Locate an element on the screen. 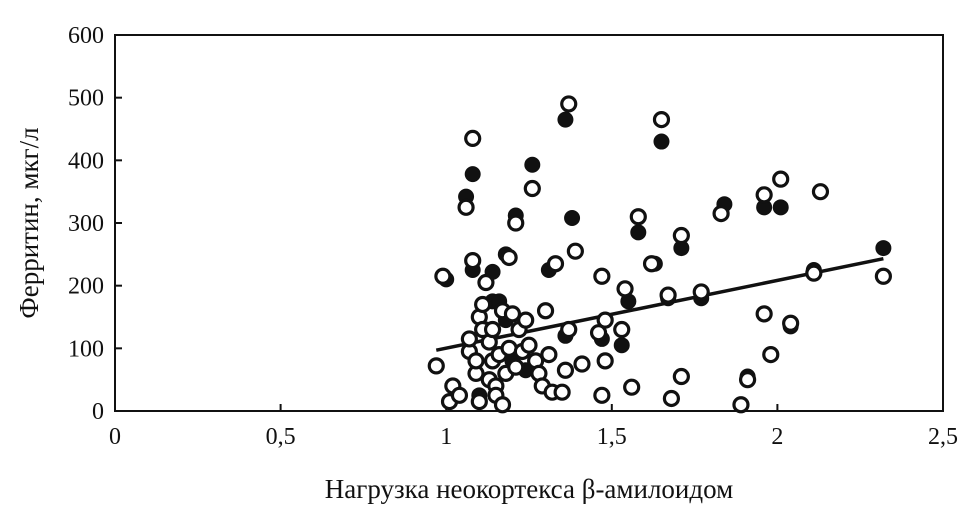 The width and height of the screenshot is (976, 517). x-tick-label: 0,5 is located at coordinates (281, 437).